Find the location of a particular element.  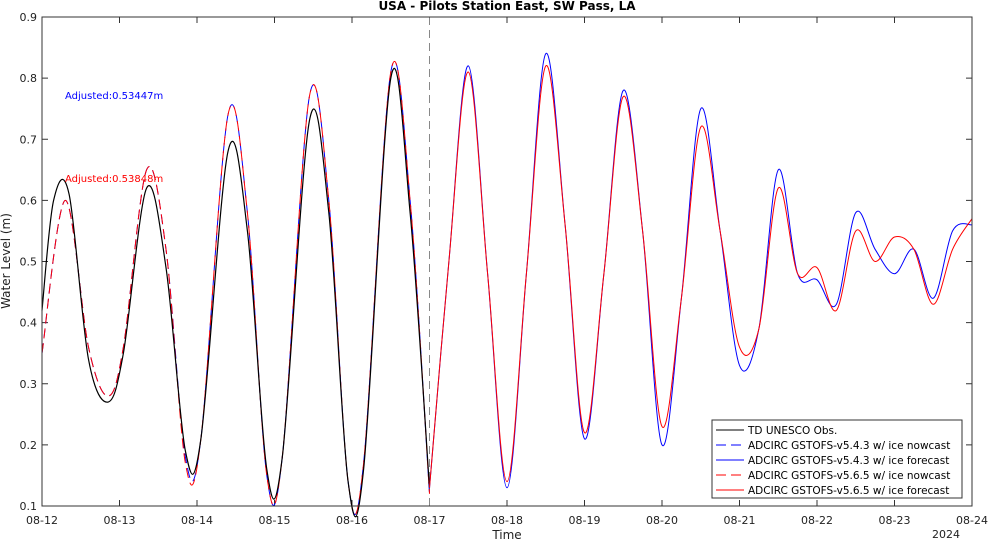

x-tick-label: 08-13 is located at coordinates (120, 520).